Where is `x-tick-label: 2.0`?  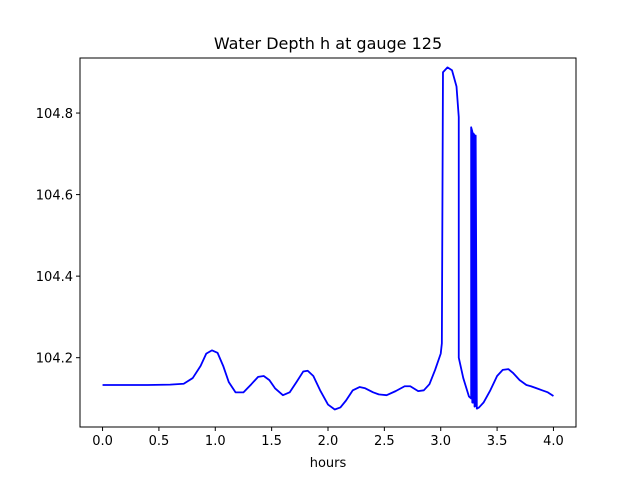
x-tick-label: 2.0 is located at coordinates (328, 441).